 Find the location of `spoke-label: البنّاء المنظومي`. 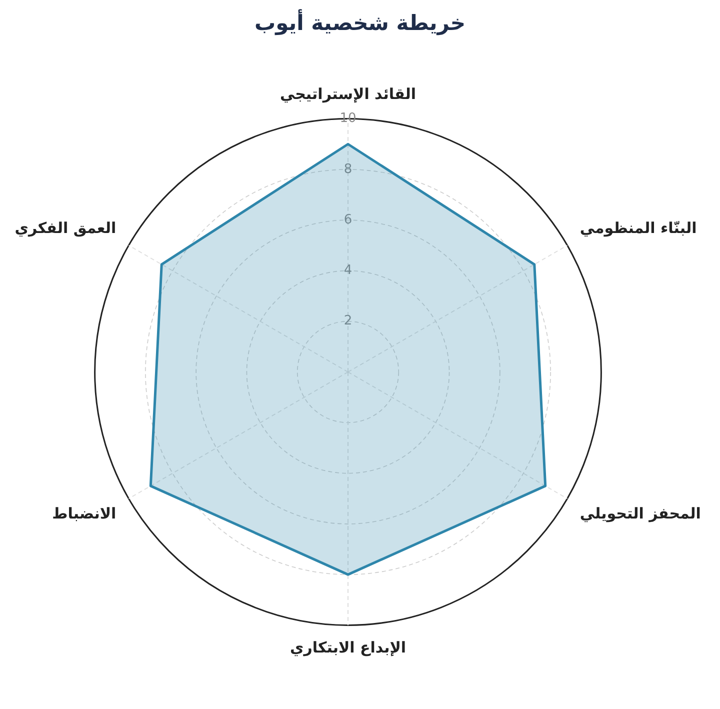

spoke-label: البنّاء المنظومي is located at coordinates (638, 228).